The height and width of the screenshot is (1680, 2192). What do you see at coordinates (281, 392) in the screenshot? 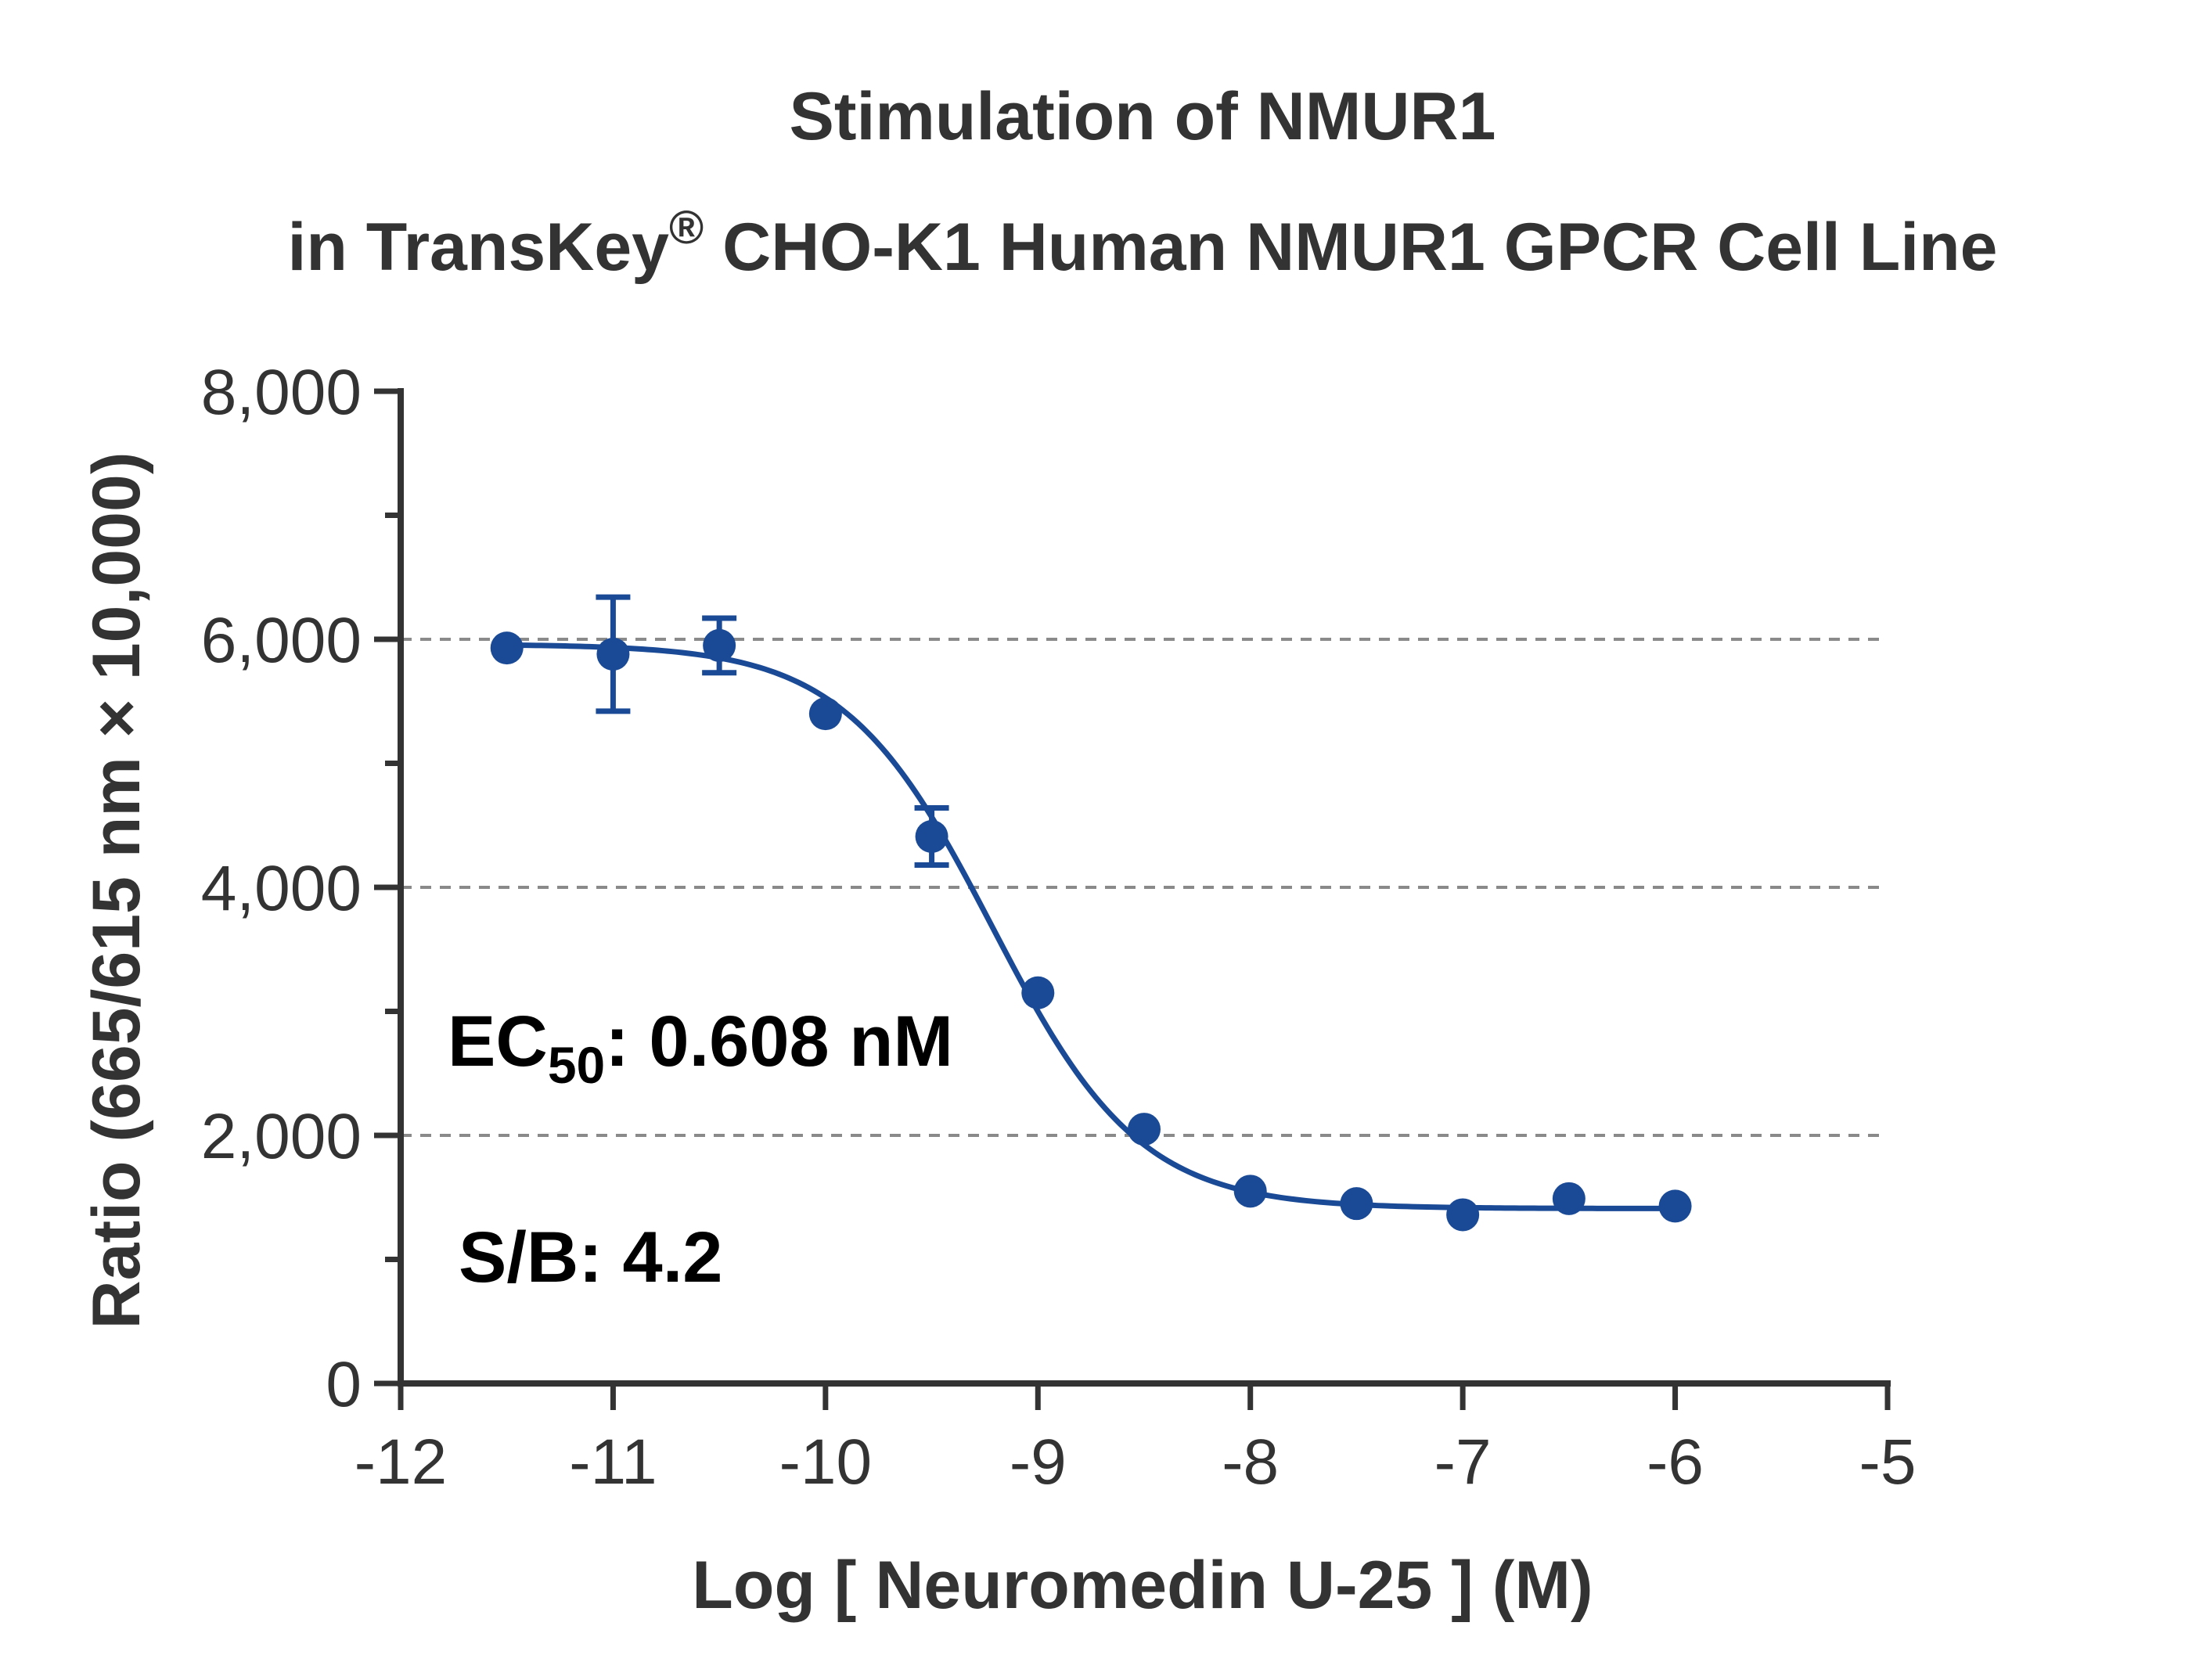
I see `y-tick-label: 8,000` at bounding box center [281, 392].